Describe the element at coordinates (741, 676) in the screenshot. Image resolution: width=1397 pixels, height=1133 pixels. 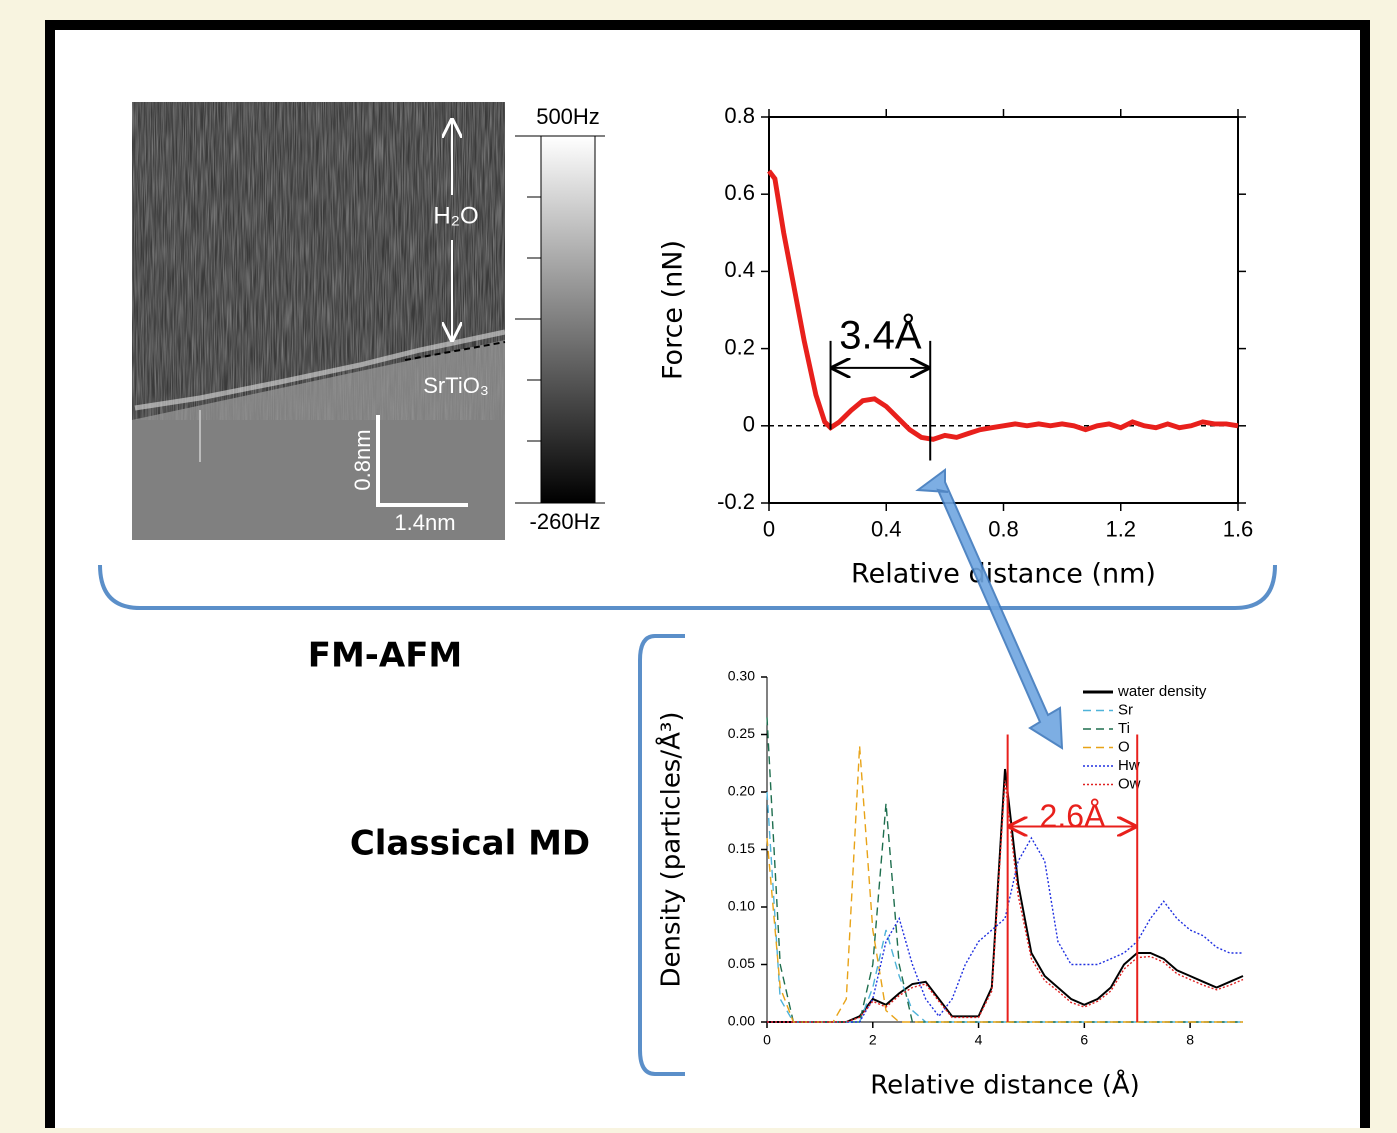
I see `y-tick-label: 0.30` at that location.